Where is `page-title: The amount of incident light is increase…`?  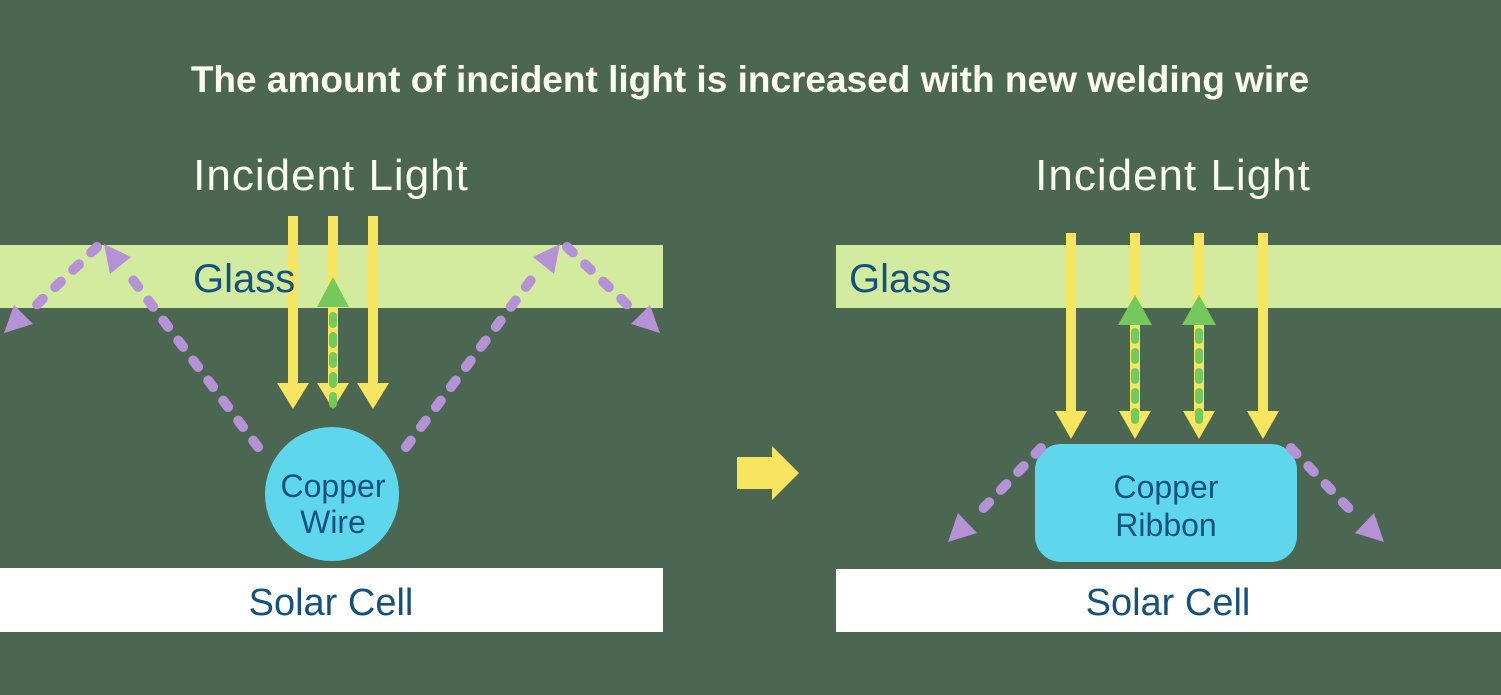
page-title: The amount of incident light is increase… is located at coordinates (750, 79).